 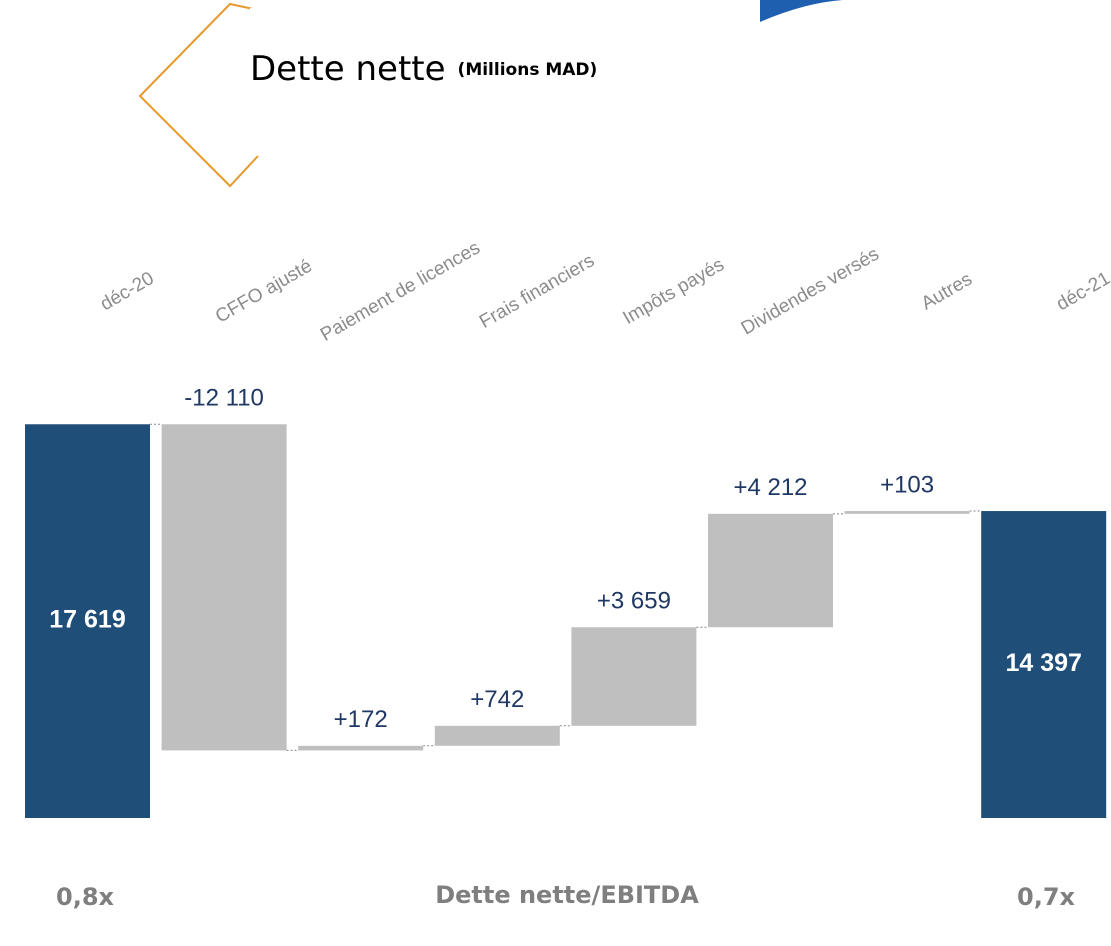 I want to click on category-label: Paiement de licences, so click(x=400, y=291).